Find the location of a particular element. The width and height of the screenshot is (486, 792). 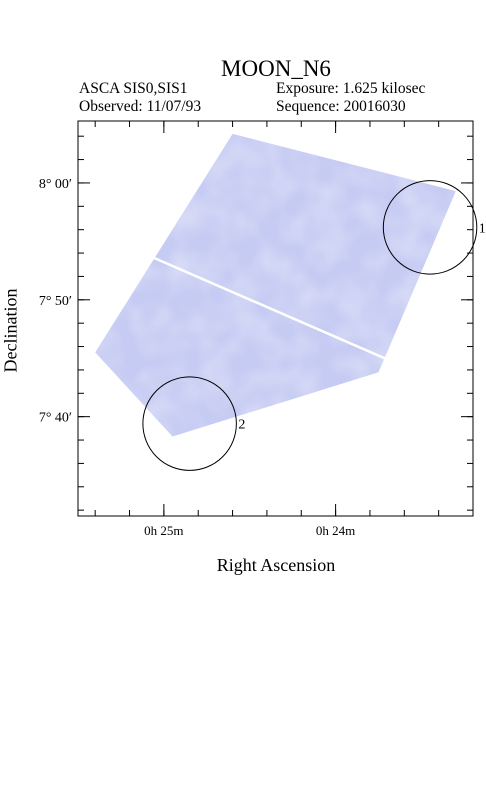

x-tick-label: 0h 25m is located at coordinates (163, 530).